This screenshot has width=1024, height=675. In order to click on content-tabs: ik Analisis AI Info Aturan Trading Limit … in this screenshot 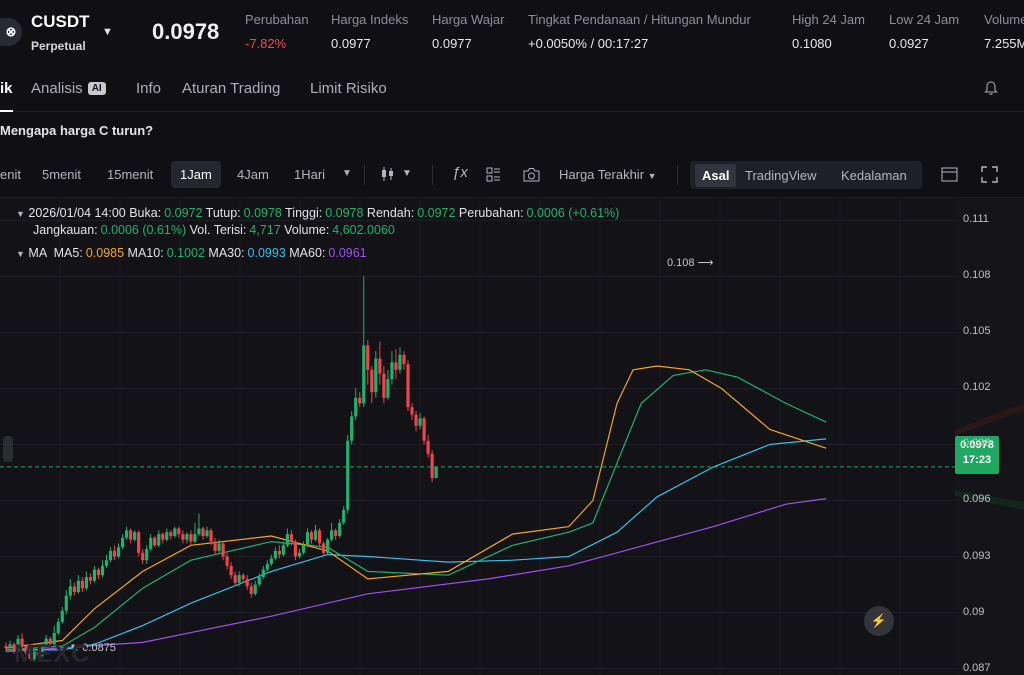, I will do `click(512, 88)`.